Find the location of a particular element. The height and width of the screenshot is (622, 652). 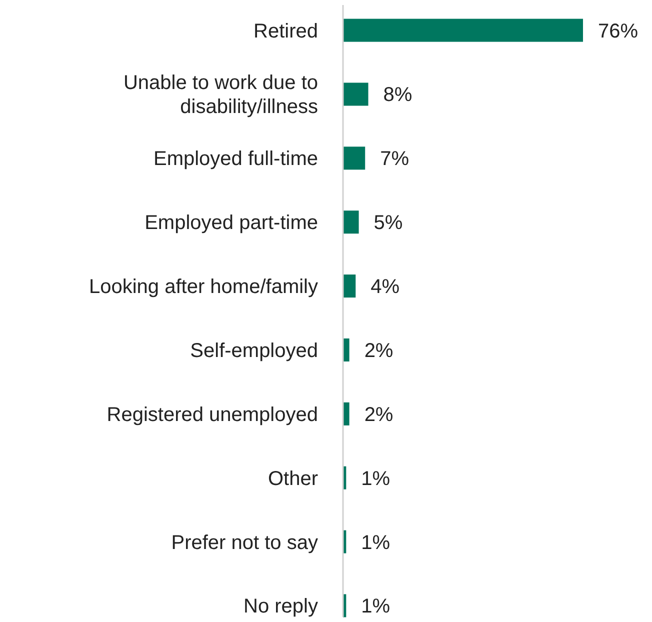

y-tick-label: Looking after home/family is located at coordinates (203, 287).